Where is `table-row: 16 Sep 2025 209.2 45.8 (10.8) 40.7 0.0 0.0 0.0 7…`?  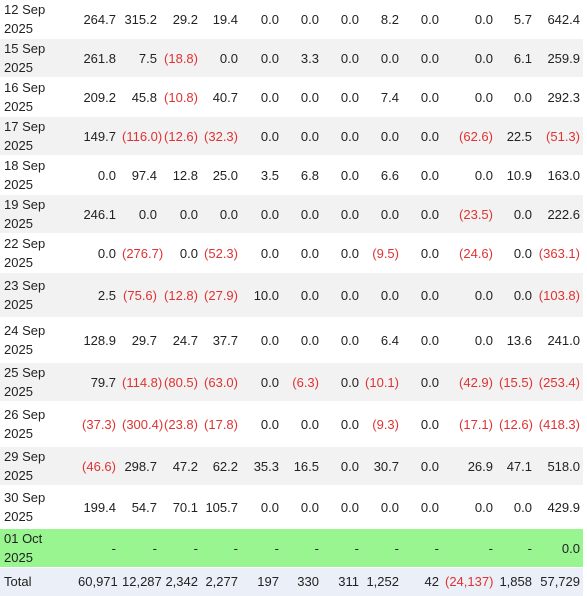
table-row: 16 Sep 2025 209.2 45.8 (10.8) 40.7 0.0 0.0 0.0 7… is located at coordinates (291, 97).